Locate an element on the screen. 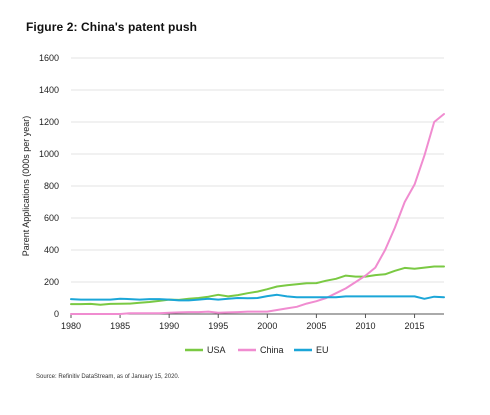 The width and height of the screenshot is (490, 415). legend-label-eu: EU is located at coordinates (322, 350).